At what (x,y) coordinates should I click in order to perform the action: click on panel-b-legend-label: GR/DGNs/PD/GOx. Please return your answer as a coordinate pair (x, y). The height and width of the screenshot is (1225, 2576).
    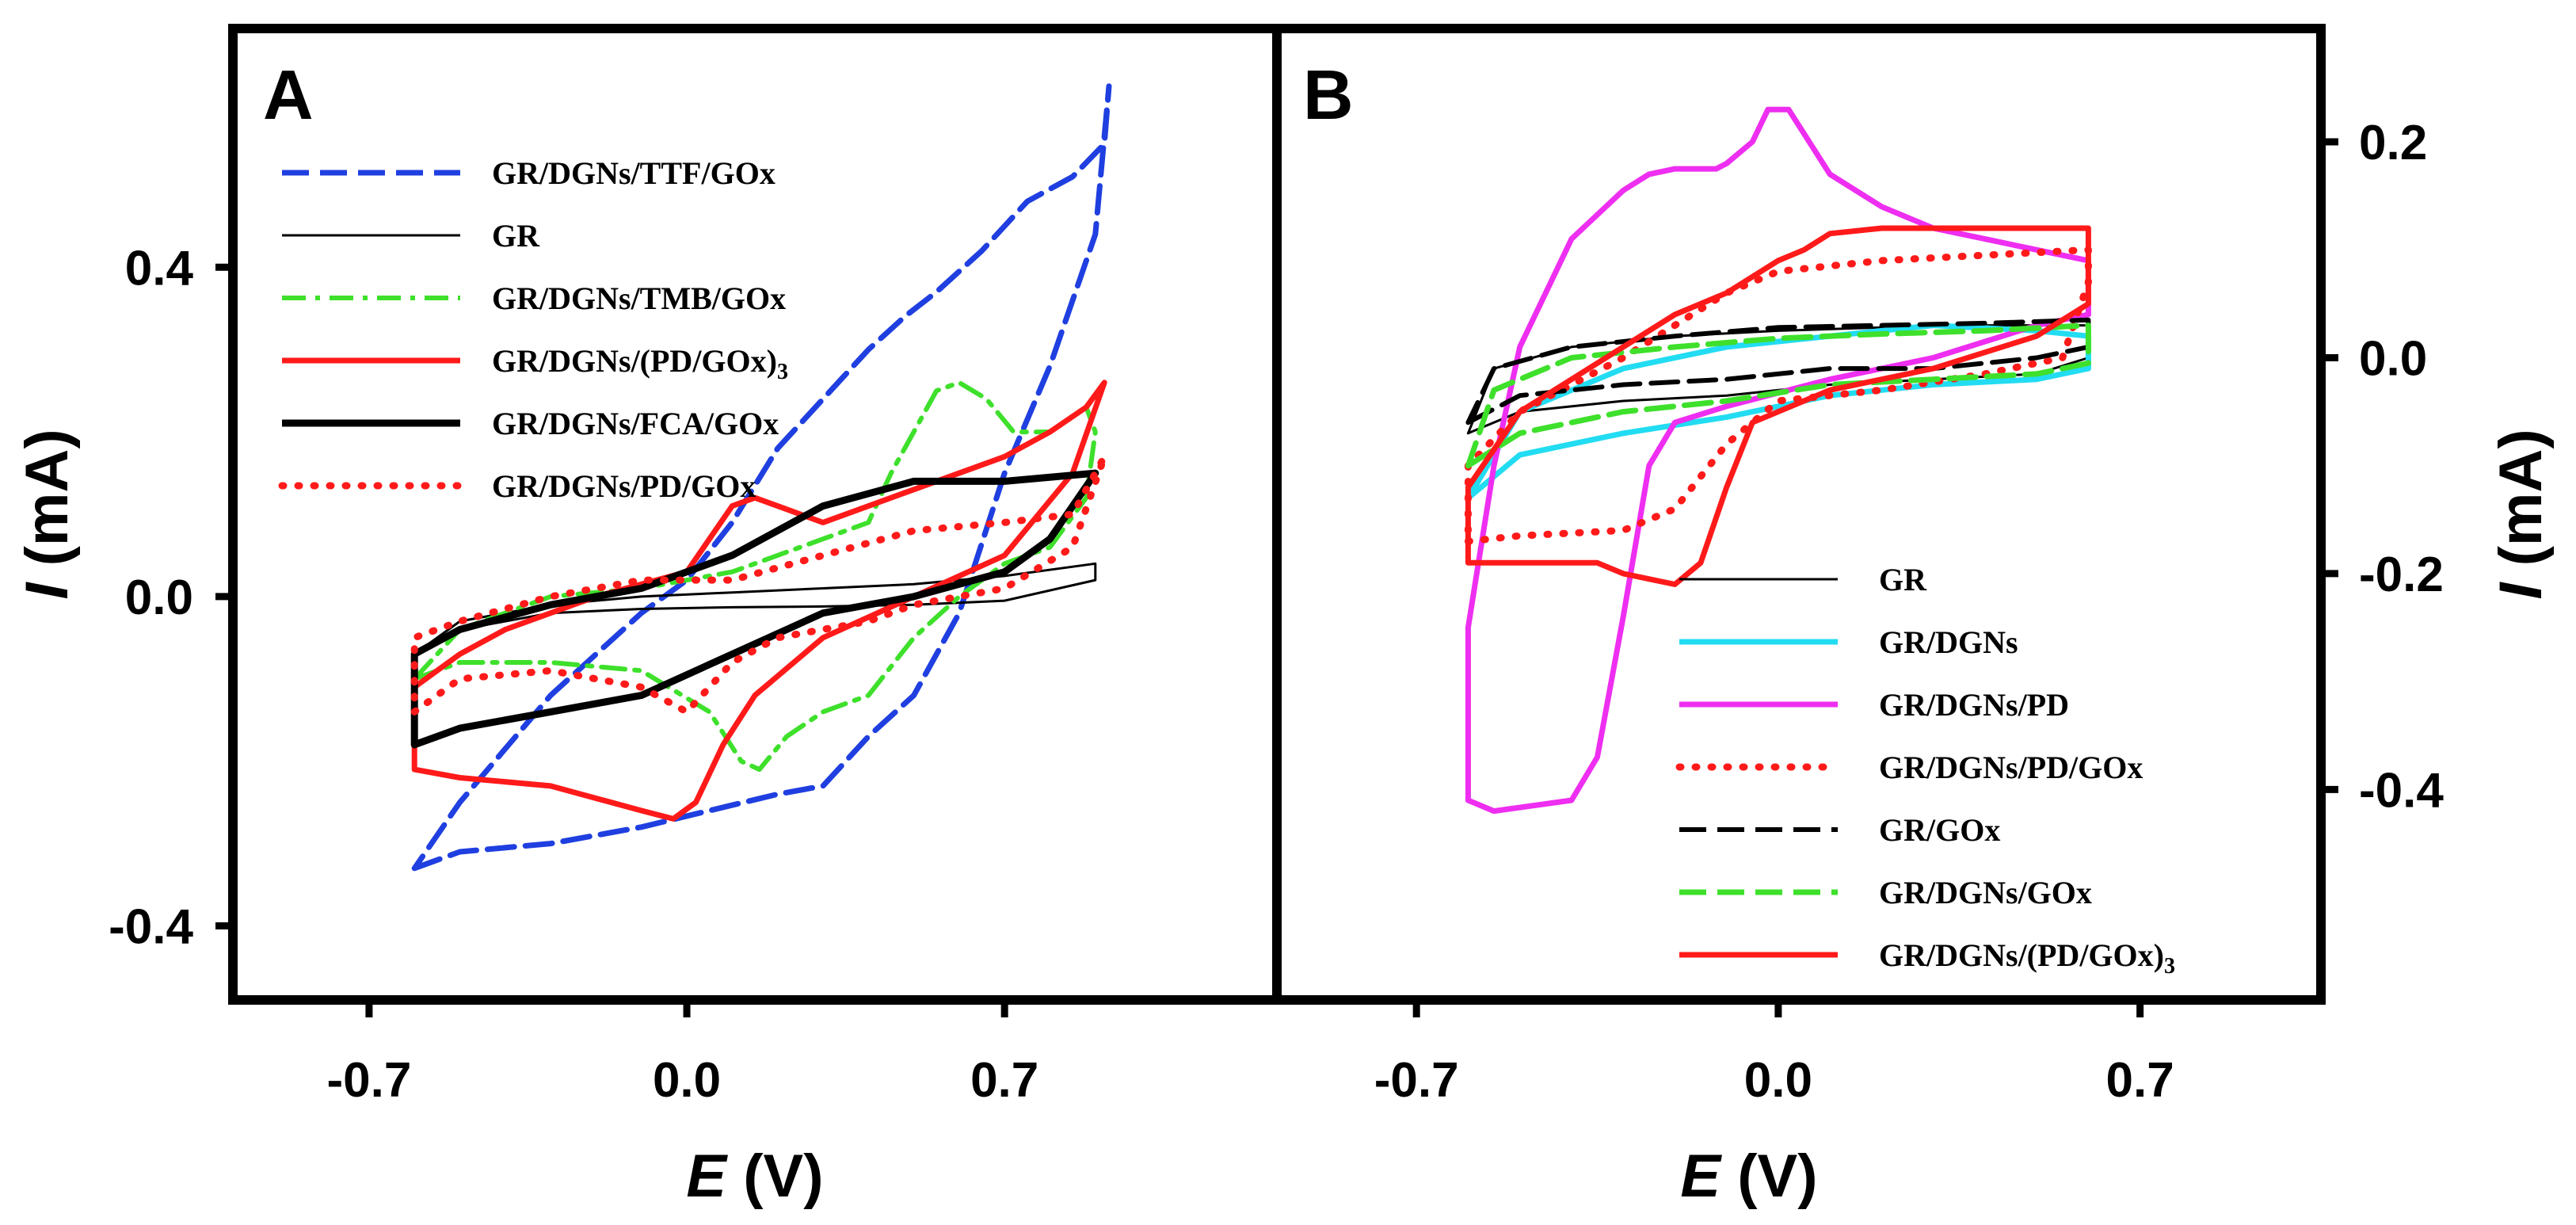
    Looking at the image, I should click on (2011, 767).